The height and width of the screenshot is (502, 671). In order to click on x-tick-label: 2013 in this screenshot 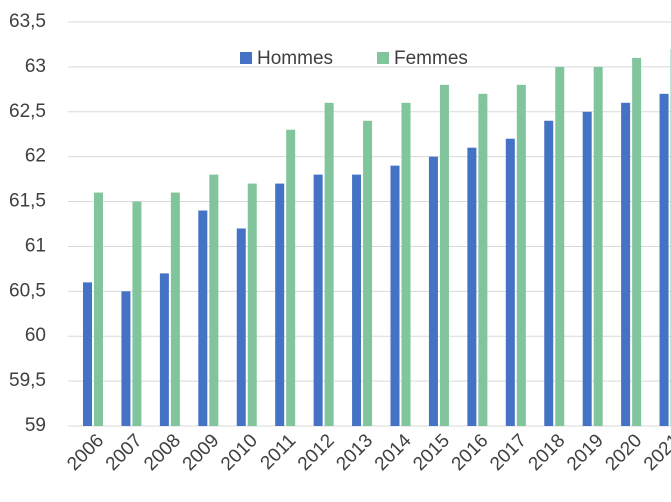, I will do `click(354, 452)`.